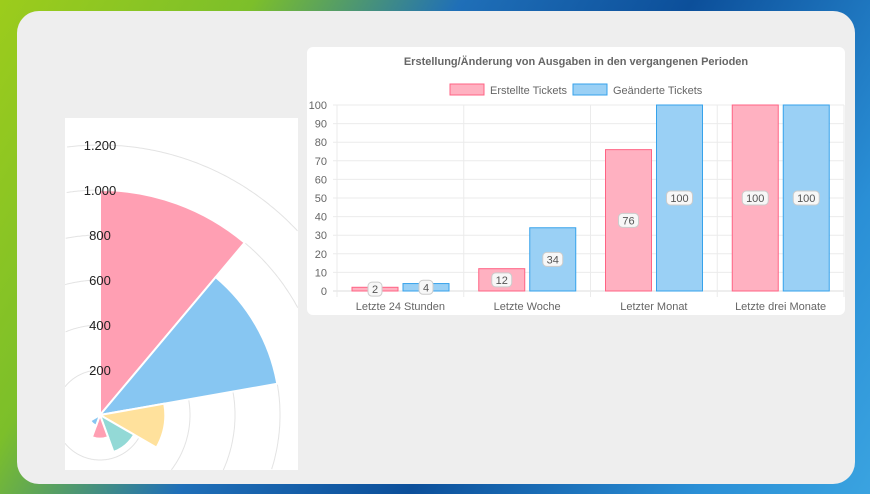 Image resolution: width=870 pixels, height=494 pixels. Describe the element at coordinates (653, 307) in the screenshot. I see `x-tick-label: Letzter Monat` at that location.